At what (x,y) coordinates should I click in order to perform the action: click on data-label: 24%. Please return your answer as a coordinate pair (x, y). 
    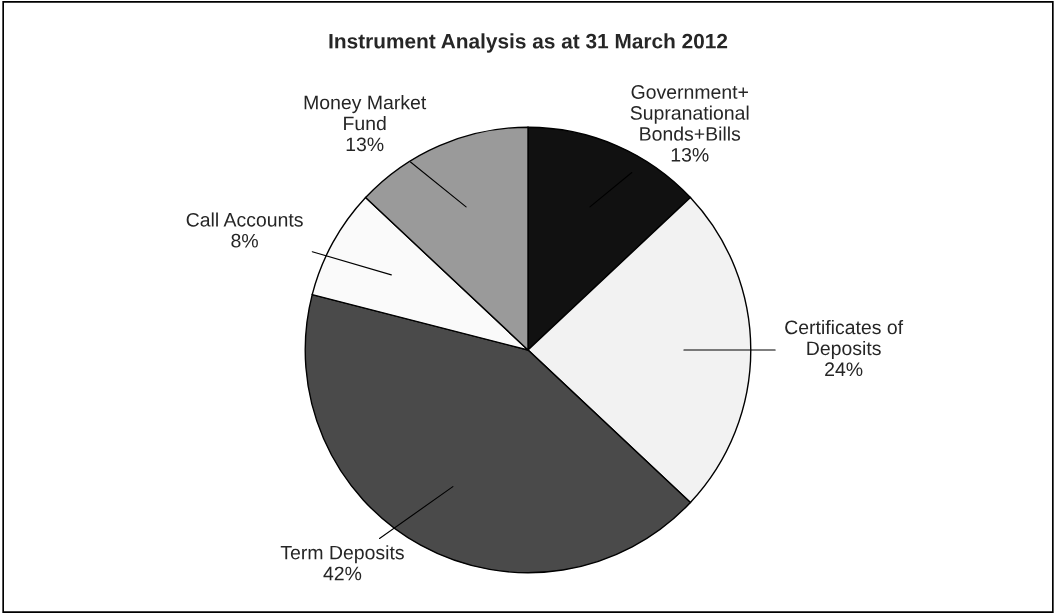
    Looking at the image, I should click on (844, 369).